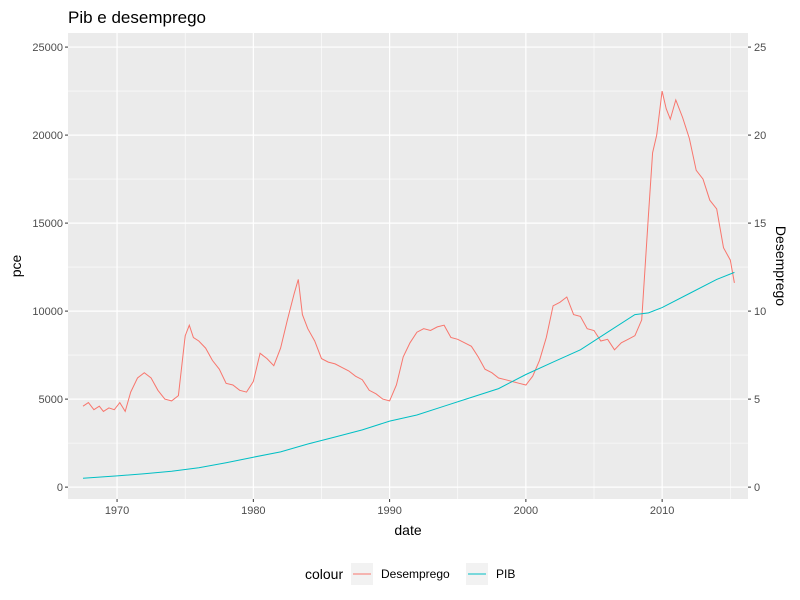 Image resolution: width=800 pixels, height=600 pixels. Describe the element at coordinates (60, 488) in the screenshot. I see `y-left-tick-label: 0` at that location.